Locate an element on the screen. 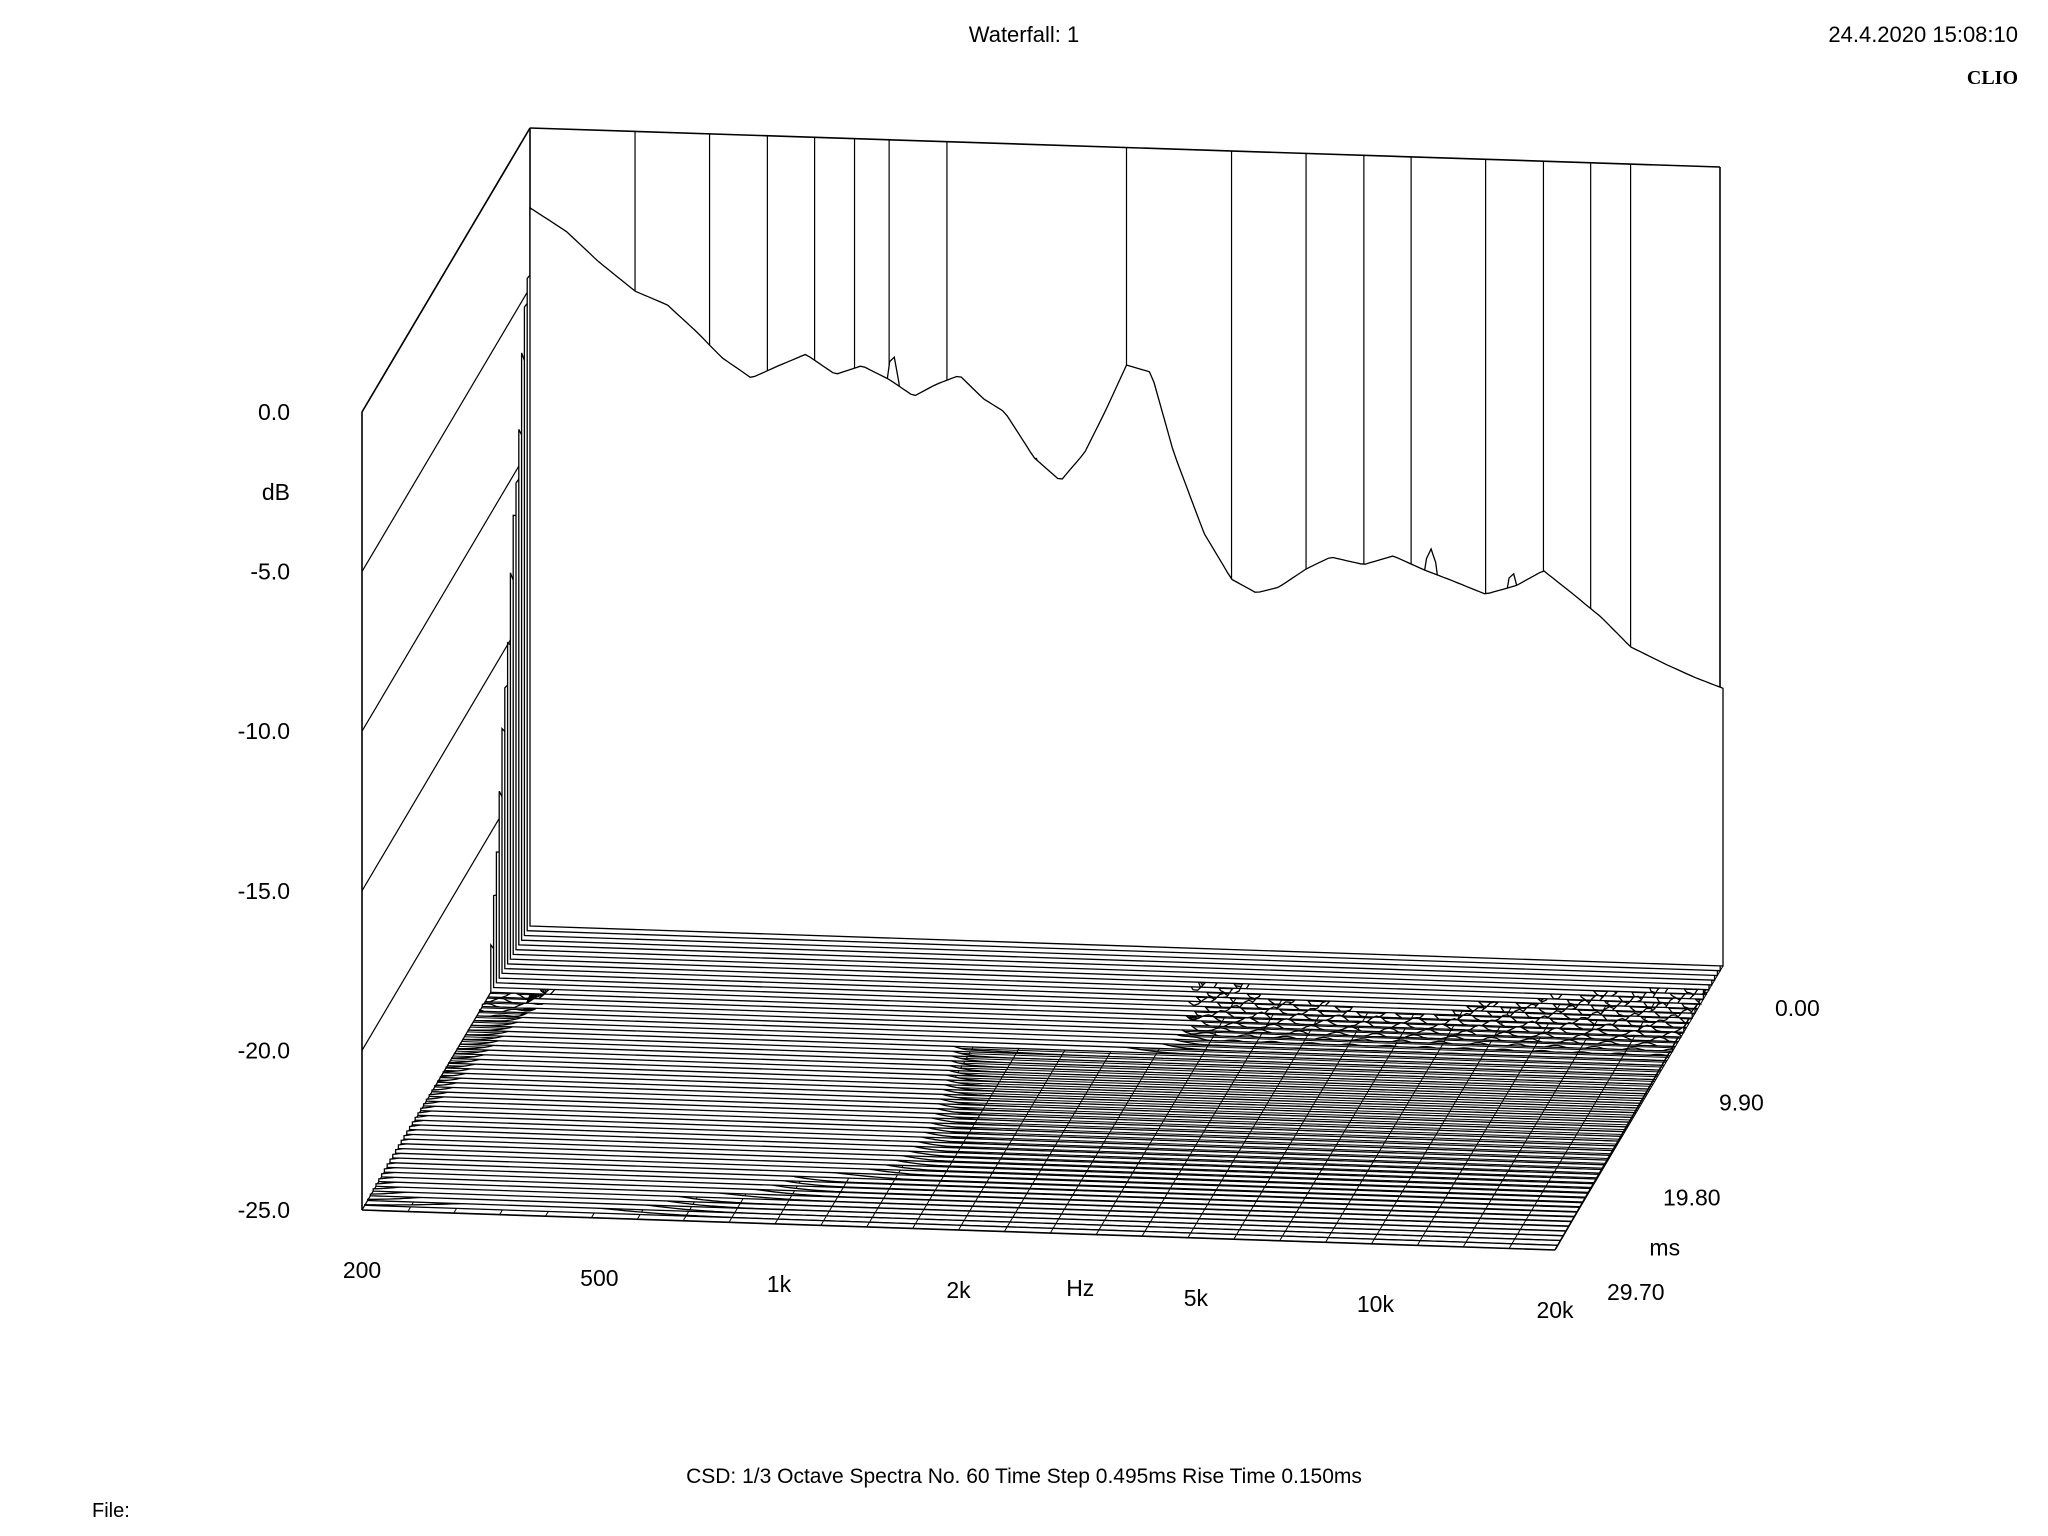 The width and height of the screenshot is (2048, 1536). freq-tick-label: 1k is located at coordinates (779, 1284).